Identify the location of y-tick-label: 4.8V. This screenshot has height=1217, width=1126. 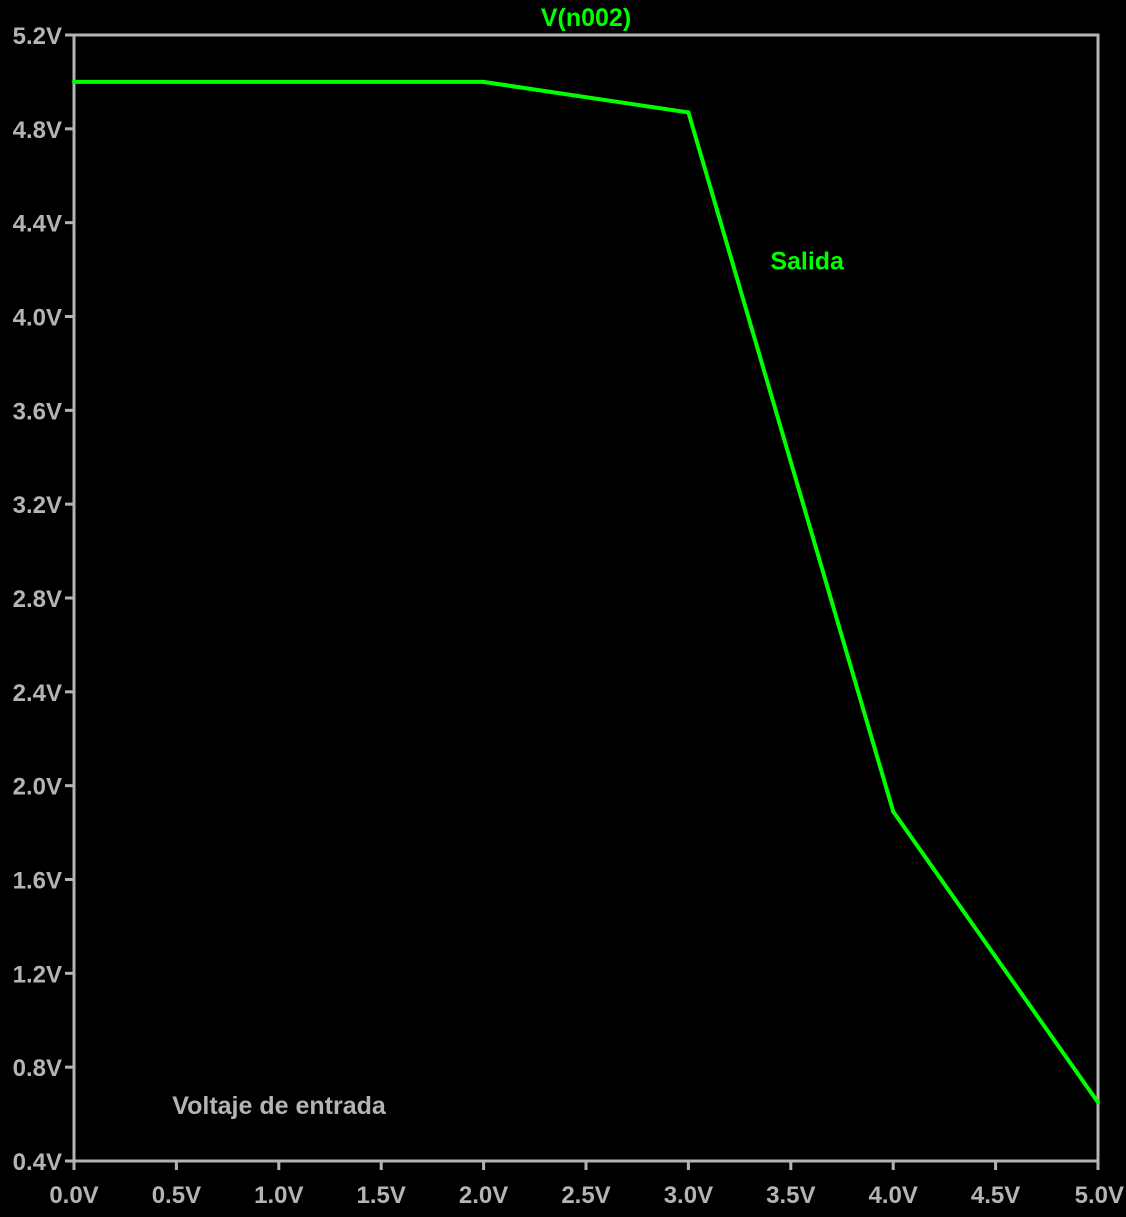
(37, 130).